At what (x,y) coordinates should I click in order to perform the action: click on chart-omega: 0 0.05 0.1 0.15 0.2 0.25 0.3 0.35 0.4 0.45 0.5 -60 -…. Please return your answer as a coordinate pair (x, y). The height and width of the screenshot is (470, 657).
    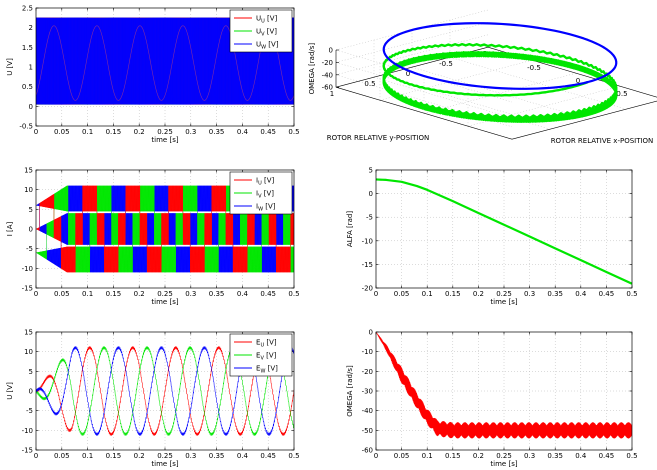
    Looking at the image, I should click on (492, 399).